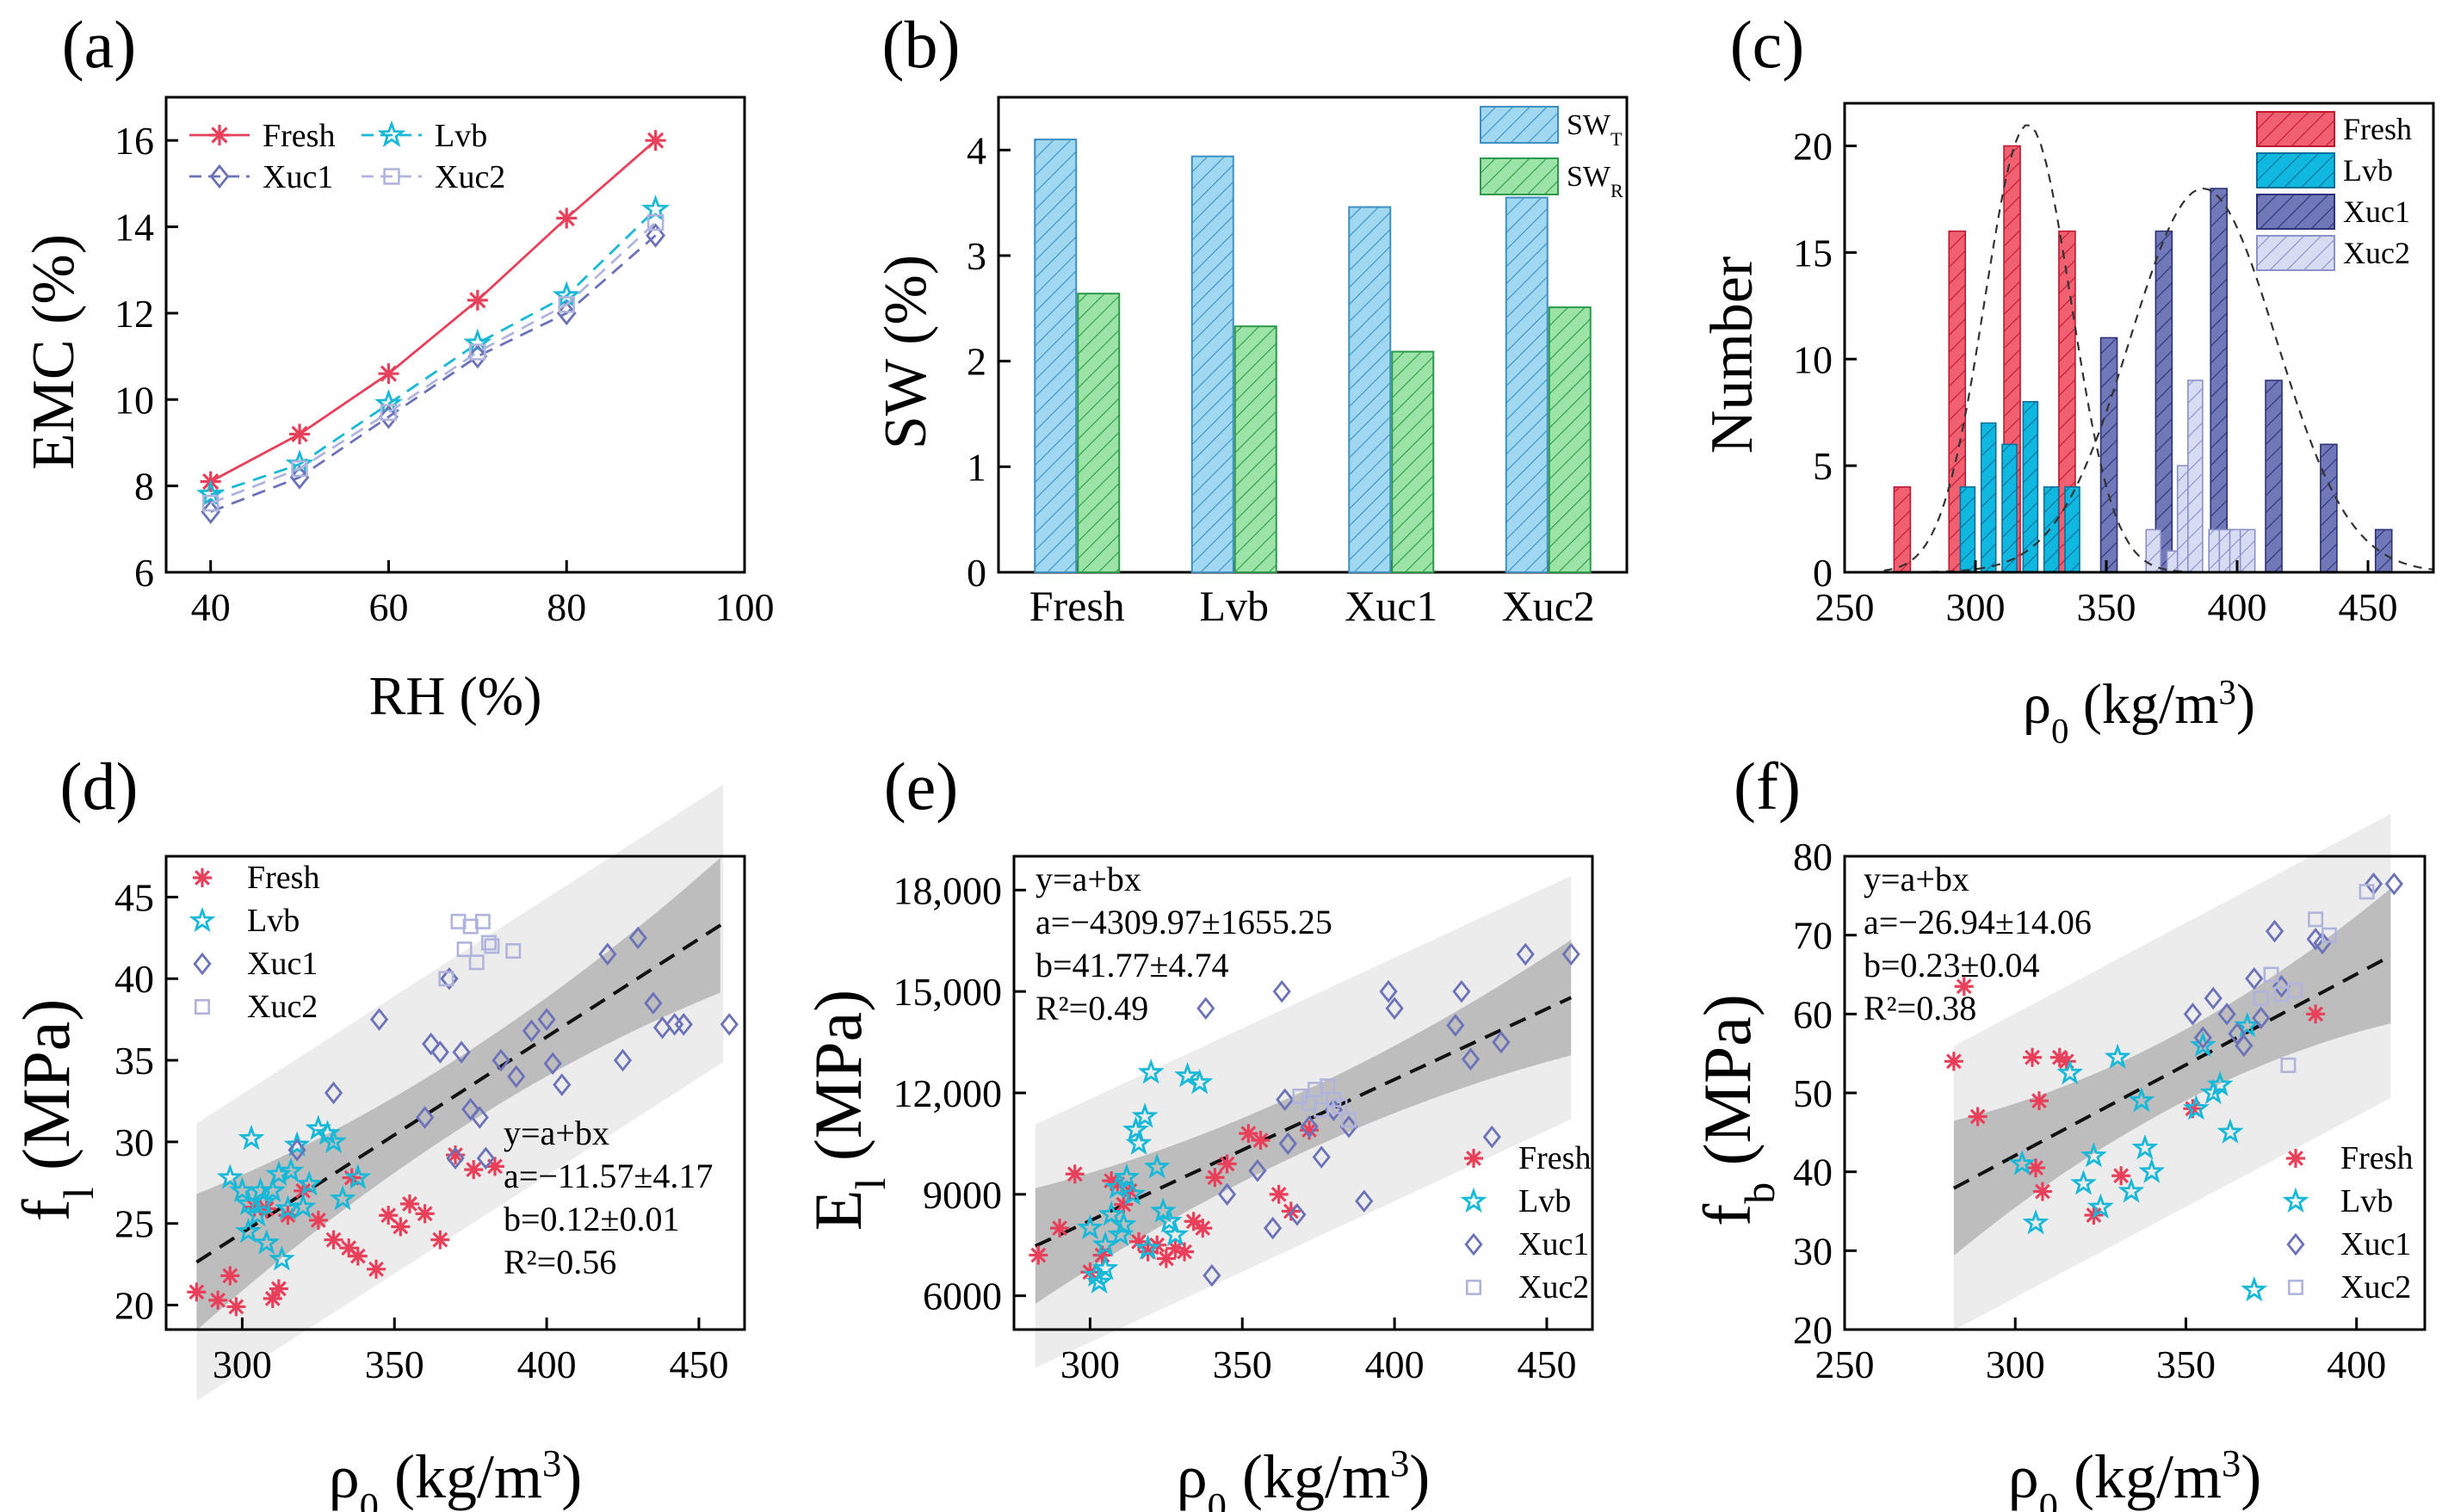 Image resolution: width=2442 pixels, height=1512 pixels. What do you see at coordinates (144, 487) in the screenshot?
I see `y-tick-label: 8` at bounding box center [144, 487].